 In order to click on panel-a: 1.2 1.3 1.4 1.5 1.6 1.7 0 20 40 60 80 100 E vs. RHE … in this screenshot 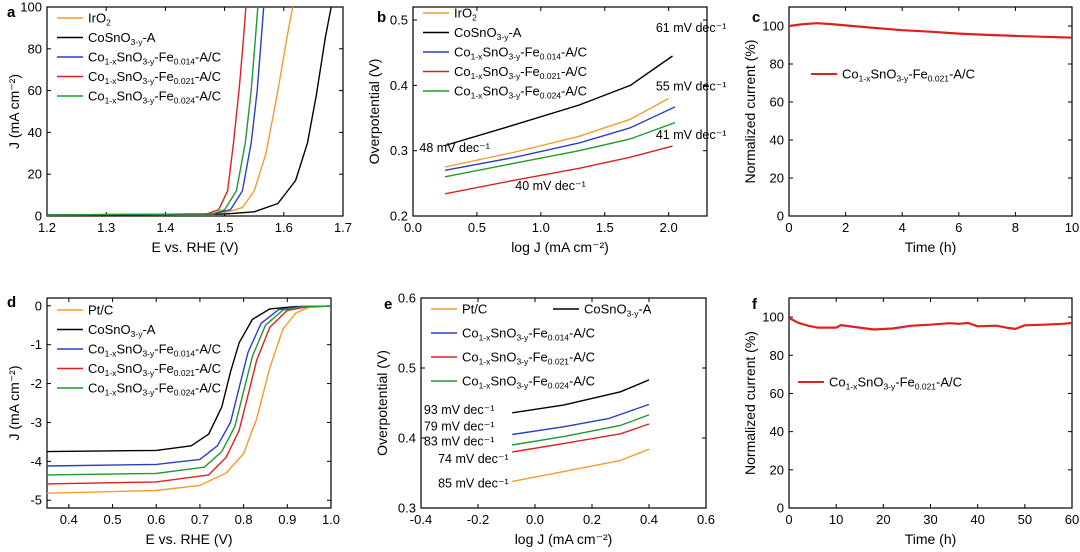, I will do `click(179, 127)`.